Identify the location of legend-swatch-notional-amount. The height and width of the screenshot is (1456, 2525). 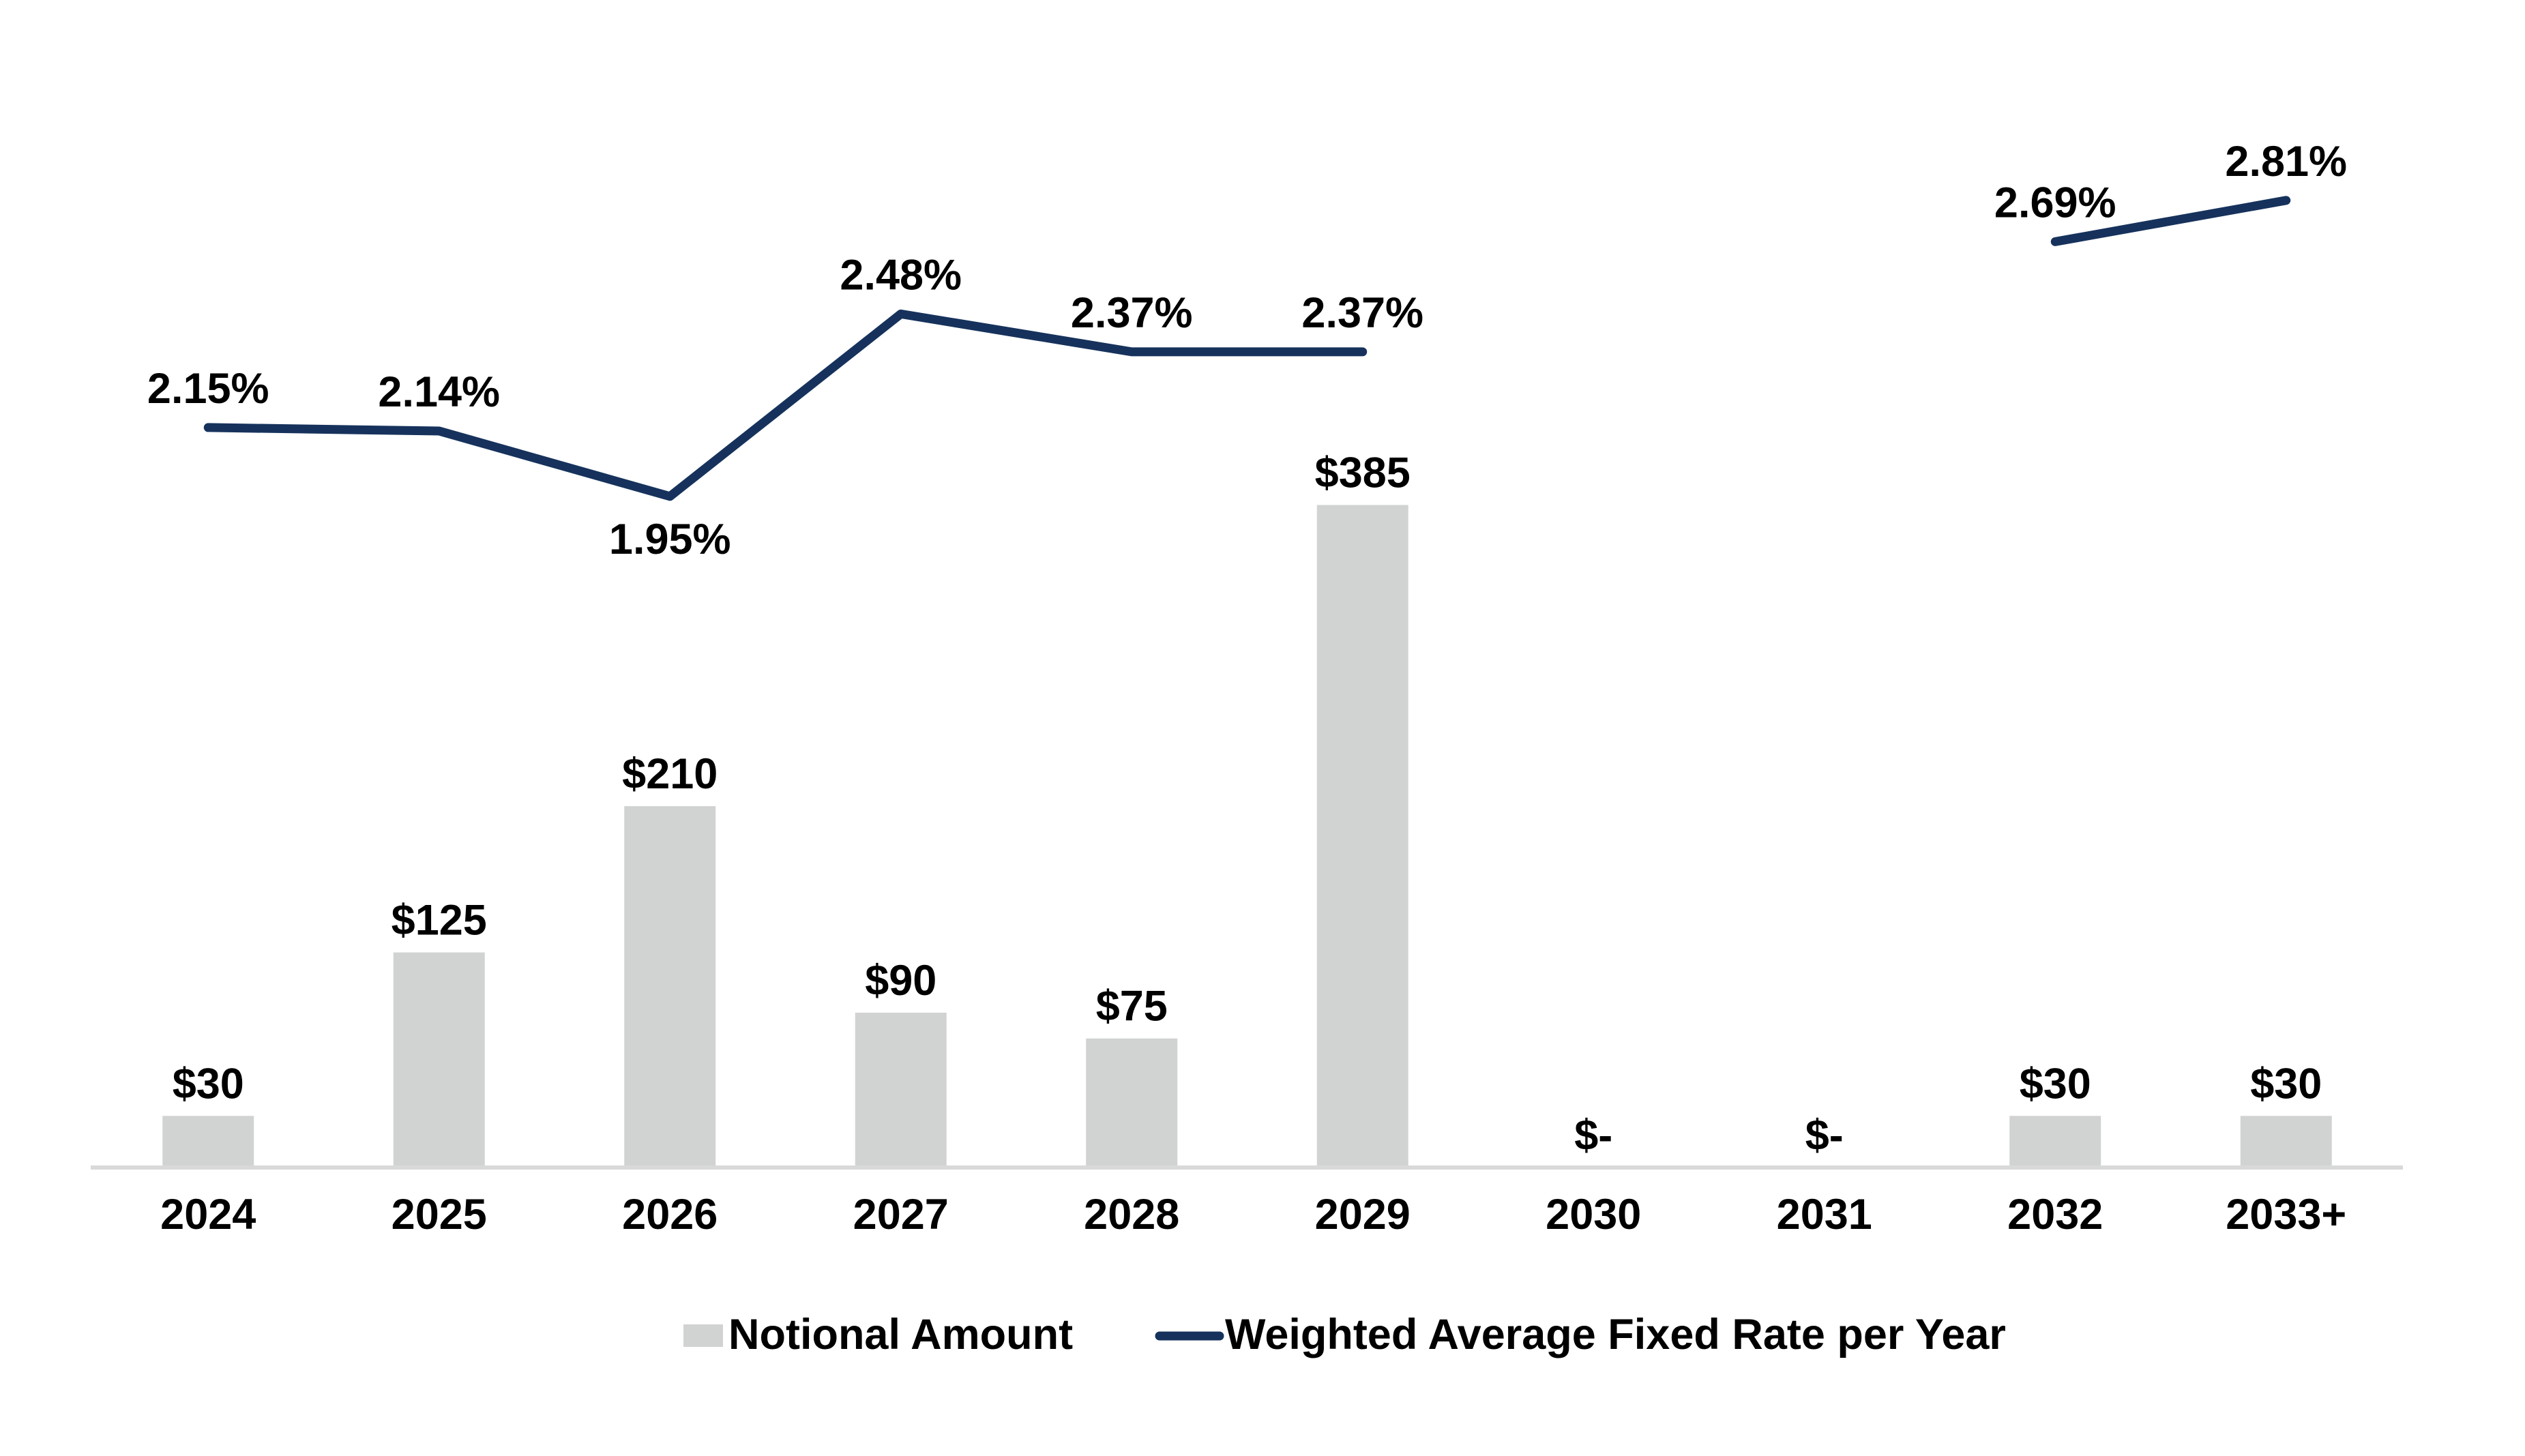
(703, 1335).